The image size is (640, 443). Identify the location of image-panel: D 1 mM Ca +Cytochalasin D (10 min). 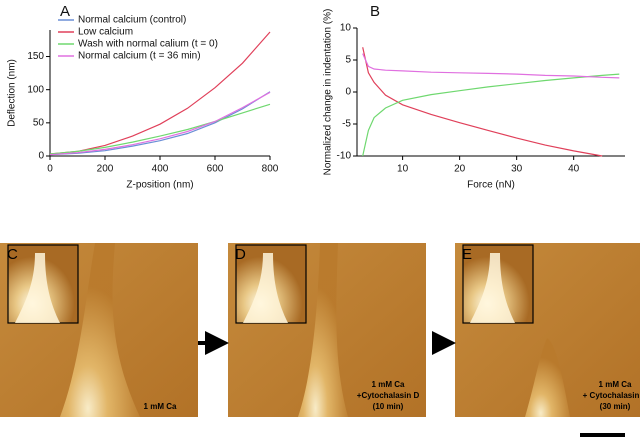
(327, 330).